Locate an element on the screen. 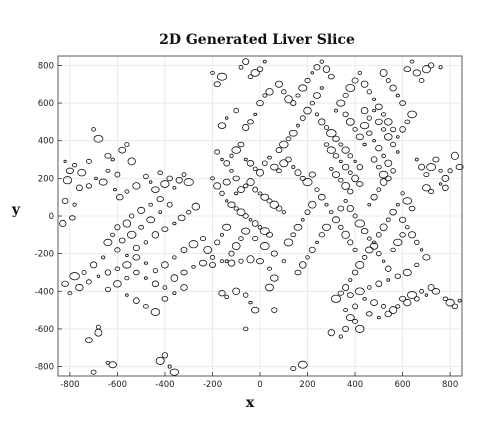 The image size is (484, 444). y-axis-label: y is located at coordinates (16, 210).